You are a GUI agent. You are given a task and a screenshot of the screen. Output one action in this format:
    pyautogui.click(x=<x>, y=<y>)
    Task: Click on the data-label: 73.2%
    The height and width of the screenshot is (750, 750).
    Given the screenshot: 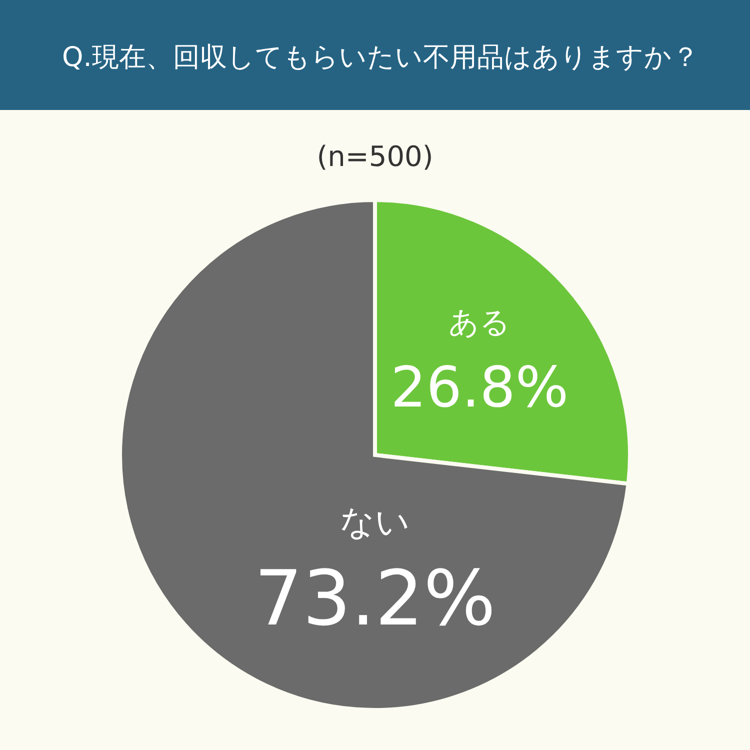 What is the action you would take?
    pyautogui.click(x=375, y=598)
    